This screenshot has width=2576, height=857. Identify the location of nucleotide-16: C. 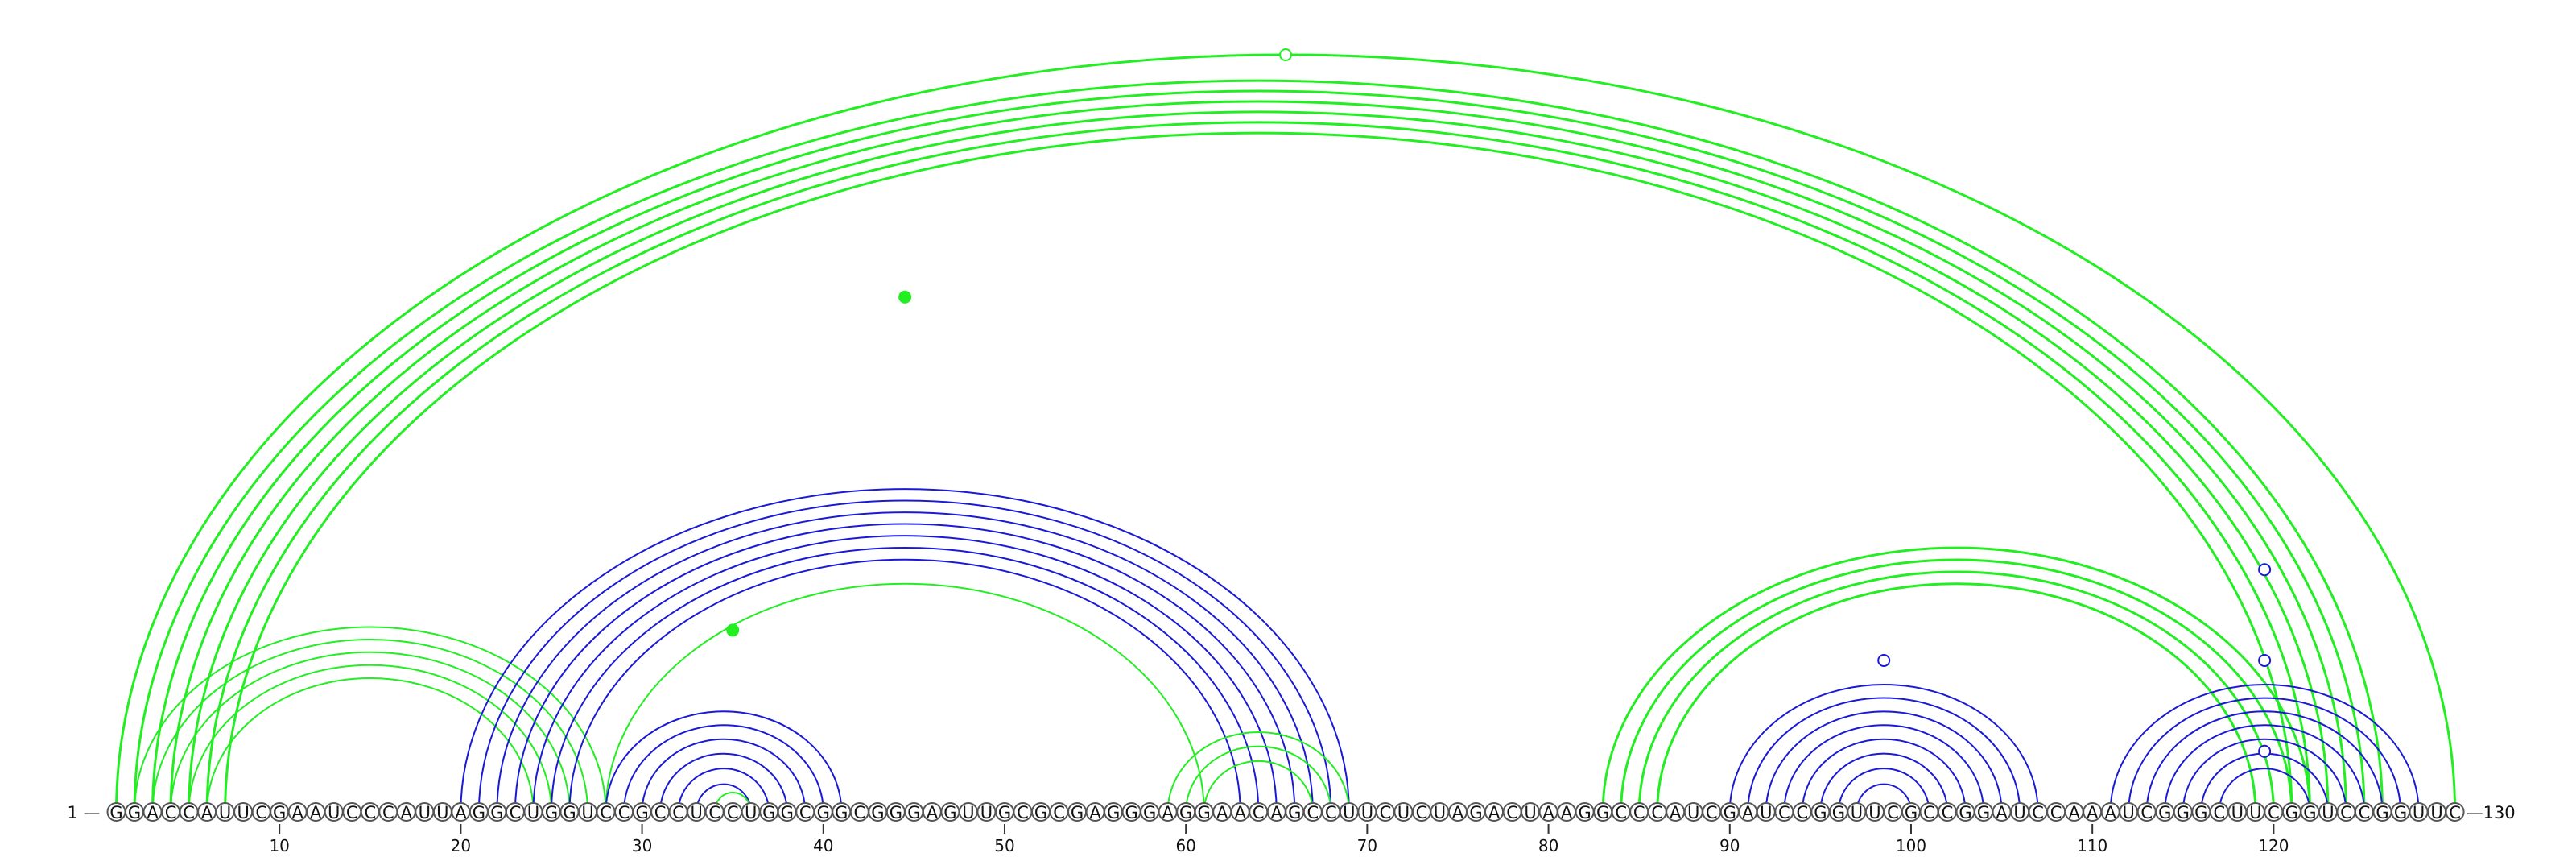
(388, 812).